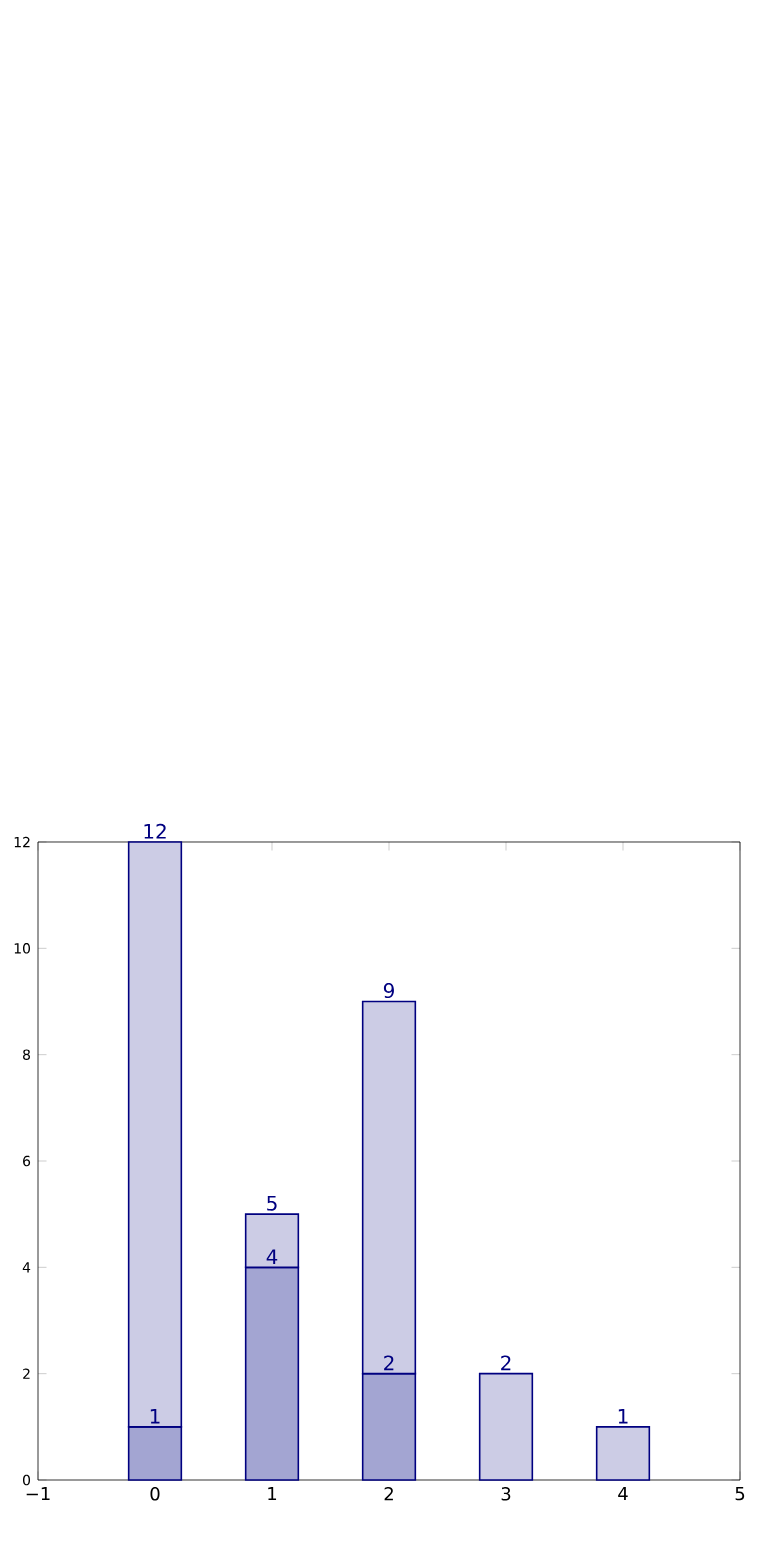  What do you see at coordinates (155, 1494) in the screenshot?
I see `x-tick-label: 0` at bounding box center [155, 1494].